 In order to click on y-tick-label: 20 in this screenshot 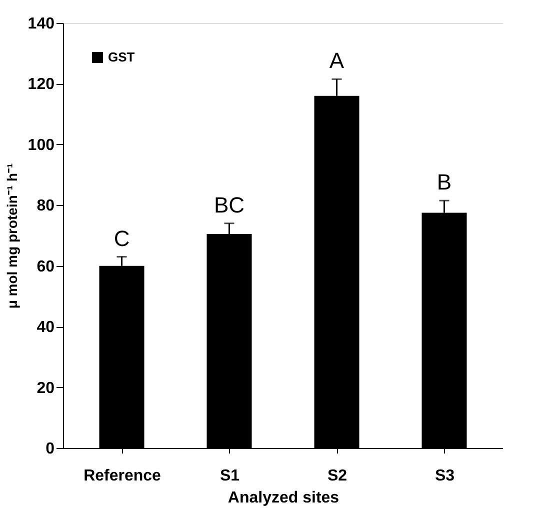, I will do `click(45, 388)`.